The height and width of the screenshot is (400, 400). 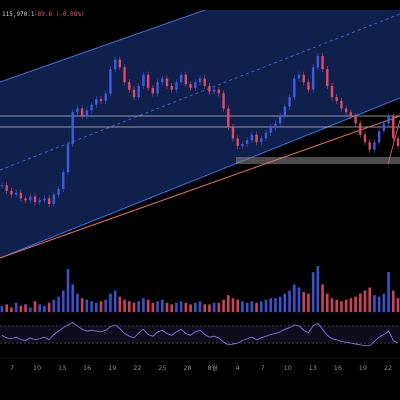 What do you see at coordinates (43, 14) in the screenshot?
I see `price-header: 115,970.1 -89.6 (-0.08%)` at bounding box center [43, 14].